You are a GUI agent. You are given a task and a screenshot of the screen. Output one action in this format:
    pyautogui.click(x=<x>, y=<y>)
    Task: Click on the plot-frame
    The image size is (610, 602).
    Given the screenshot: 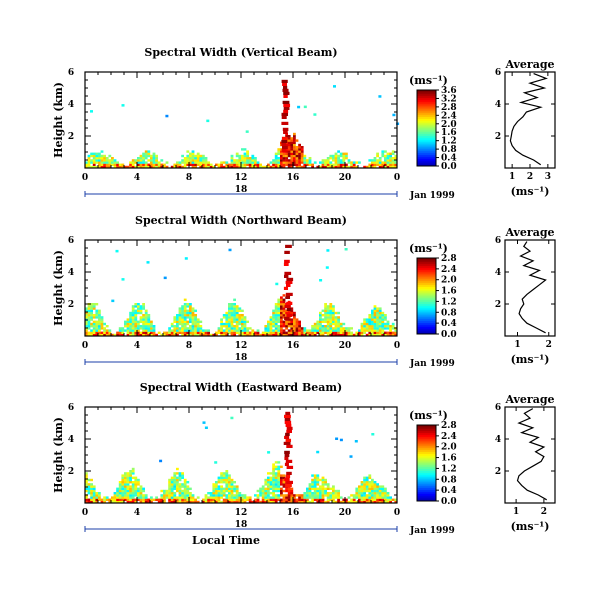 What is the action you would take?
    pyautogui.click(x=241, y=120)
    